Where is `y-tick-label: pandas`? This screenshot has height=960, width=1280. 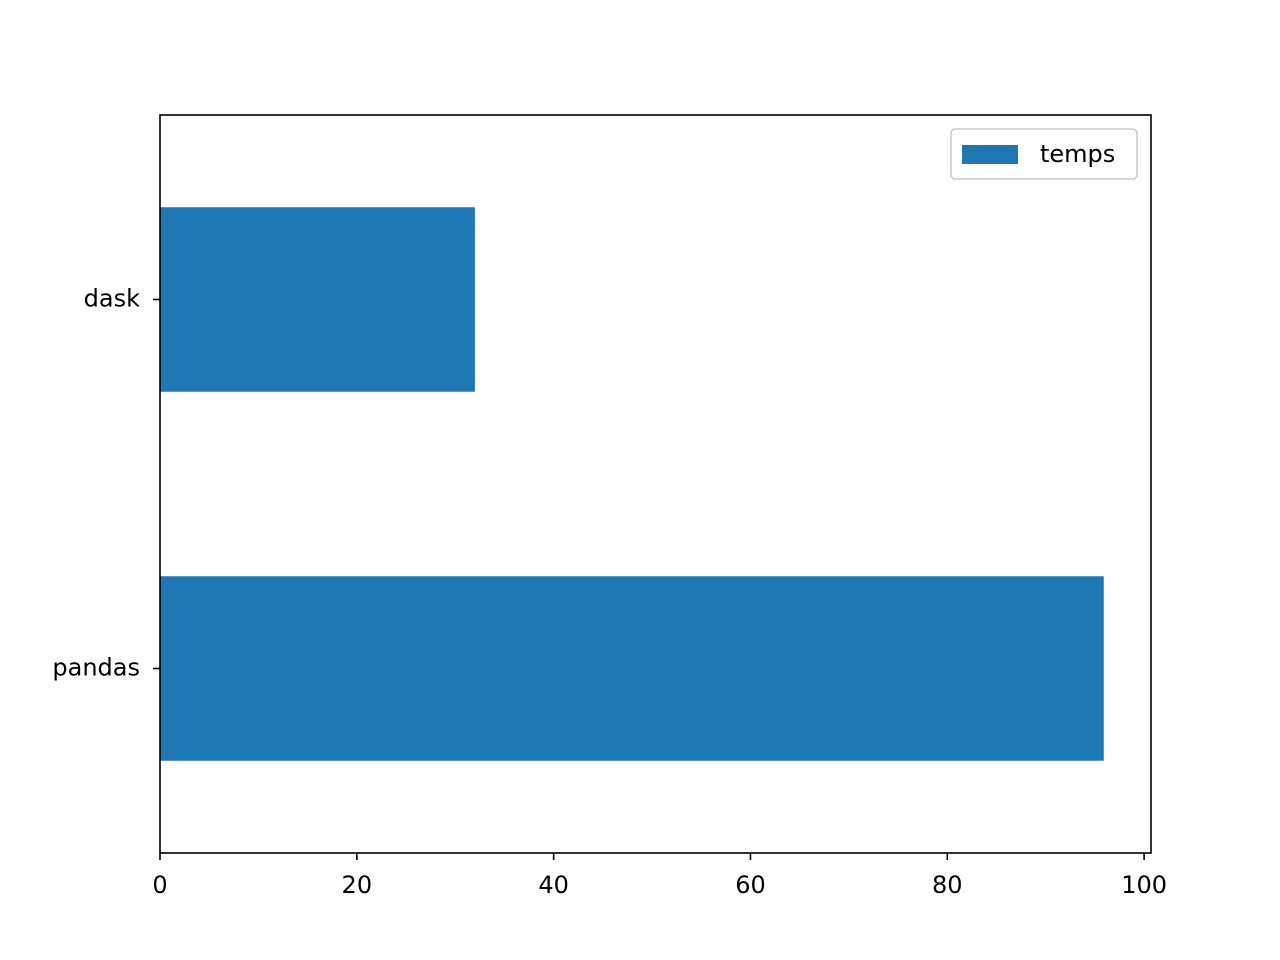
y-tick-label: pandas is located at coordinates (96, 668).